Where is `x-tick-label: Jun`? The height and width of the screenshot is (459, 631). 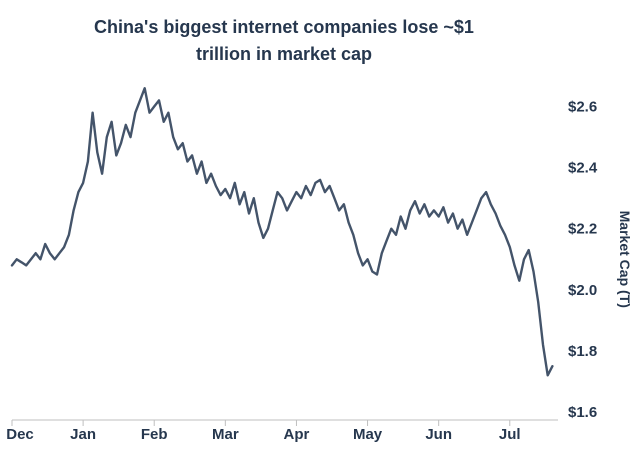 x-tick-label: Jun is located at coordinates (438, 434).